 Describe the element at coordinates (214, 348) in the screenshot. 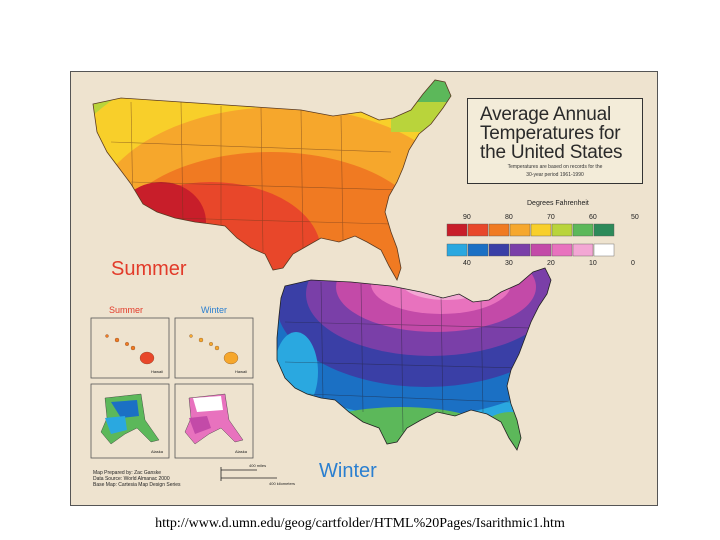

I see `inset-hawaii-winter` at that location.